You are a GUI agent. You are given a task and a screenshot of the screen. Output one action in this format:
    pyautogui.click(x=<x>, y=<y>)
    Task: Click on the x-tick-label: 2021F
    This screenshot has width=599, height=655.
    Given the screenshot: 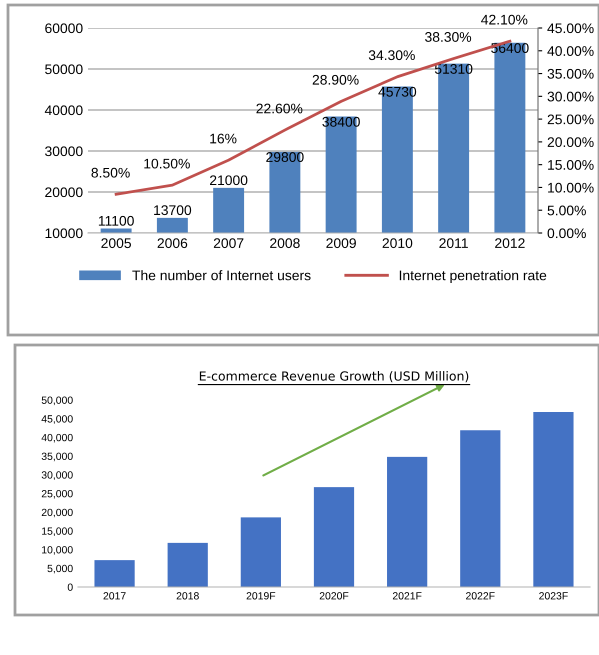 What is the action you would take?
    pyautogui.click(x=407, y=596)
    